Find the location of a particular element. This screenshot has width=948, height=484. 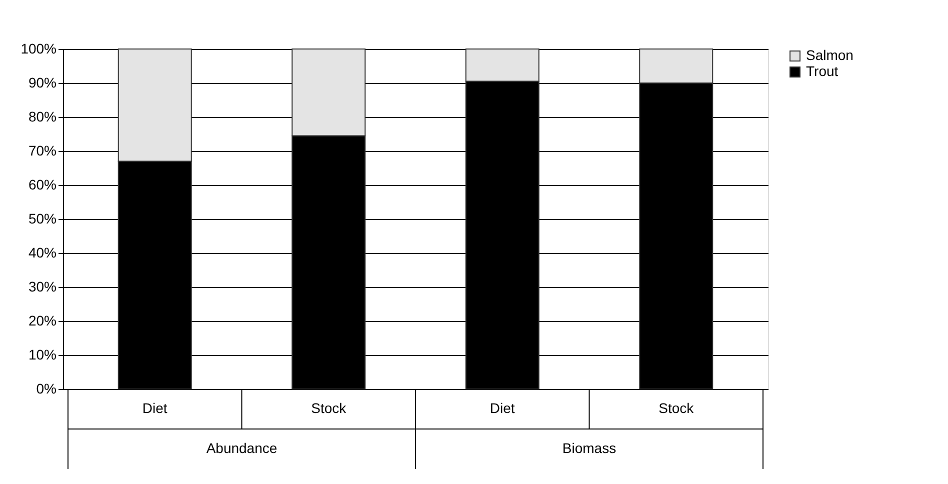

y-tick-label: 20% is located at coordinates (42, 320).